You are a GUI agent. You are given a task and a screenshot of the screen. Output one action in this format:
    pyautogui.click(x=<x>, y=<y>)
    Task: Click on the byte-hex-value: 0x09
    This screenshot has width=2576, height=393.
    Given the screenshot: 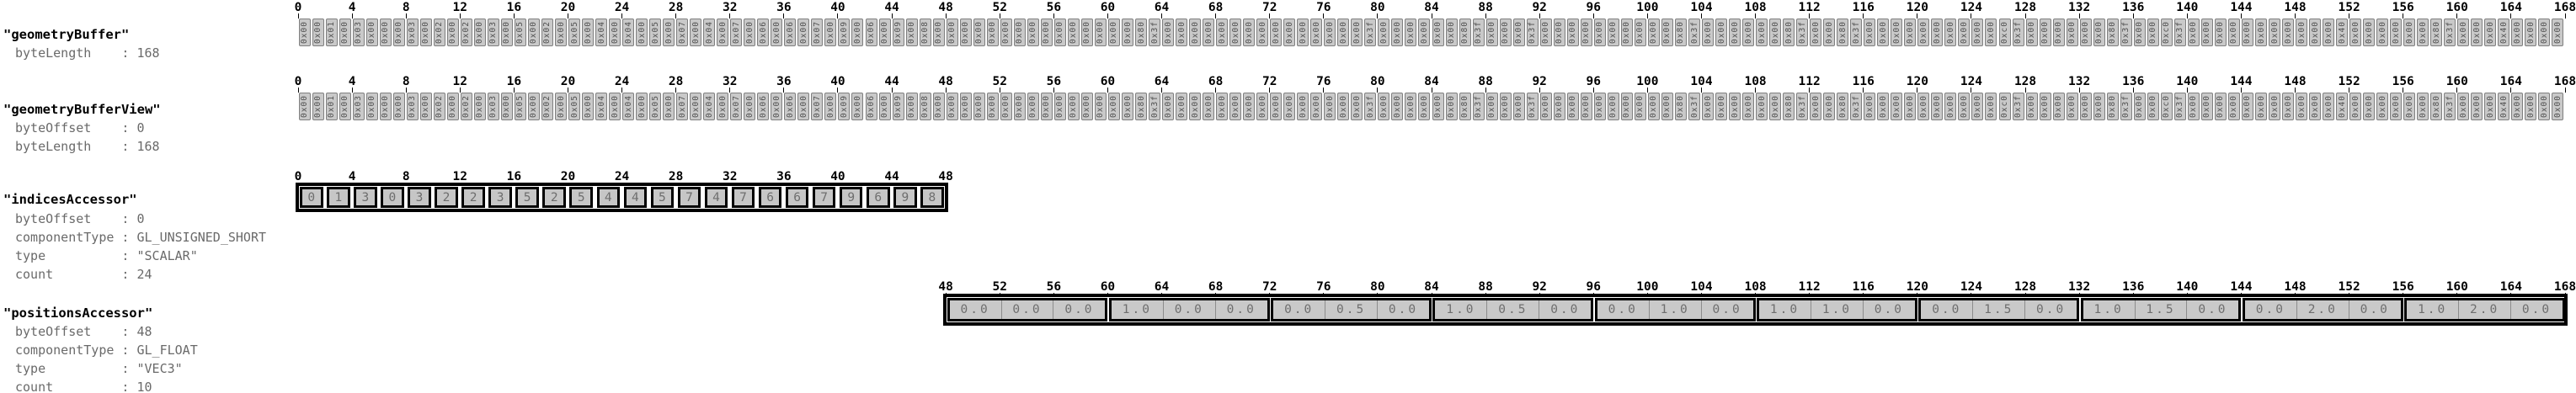 What is the action you would take?
    pyautogui.click(x=844, y=106)
    